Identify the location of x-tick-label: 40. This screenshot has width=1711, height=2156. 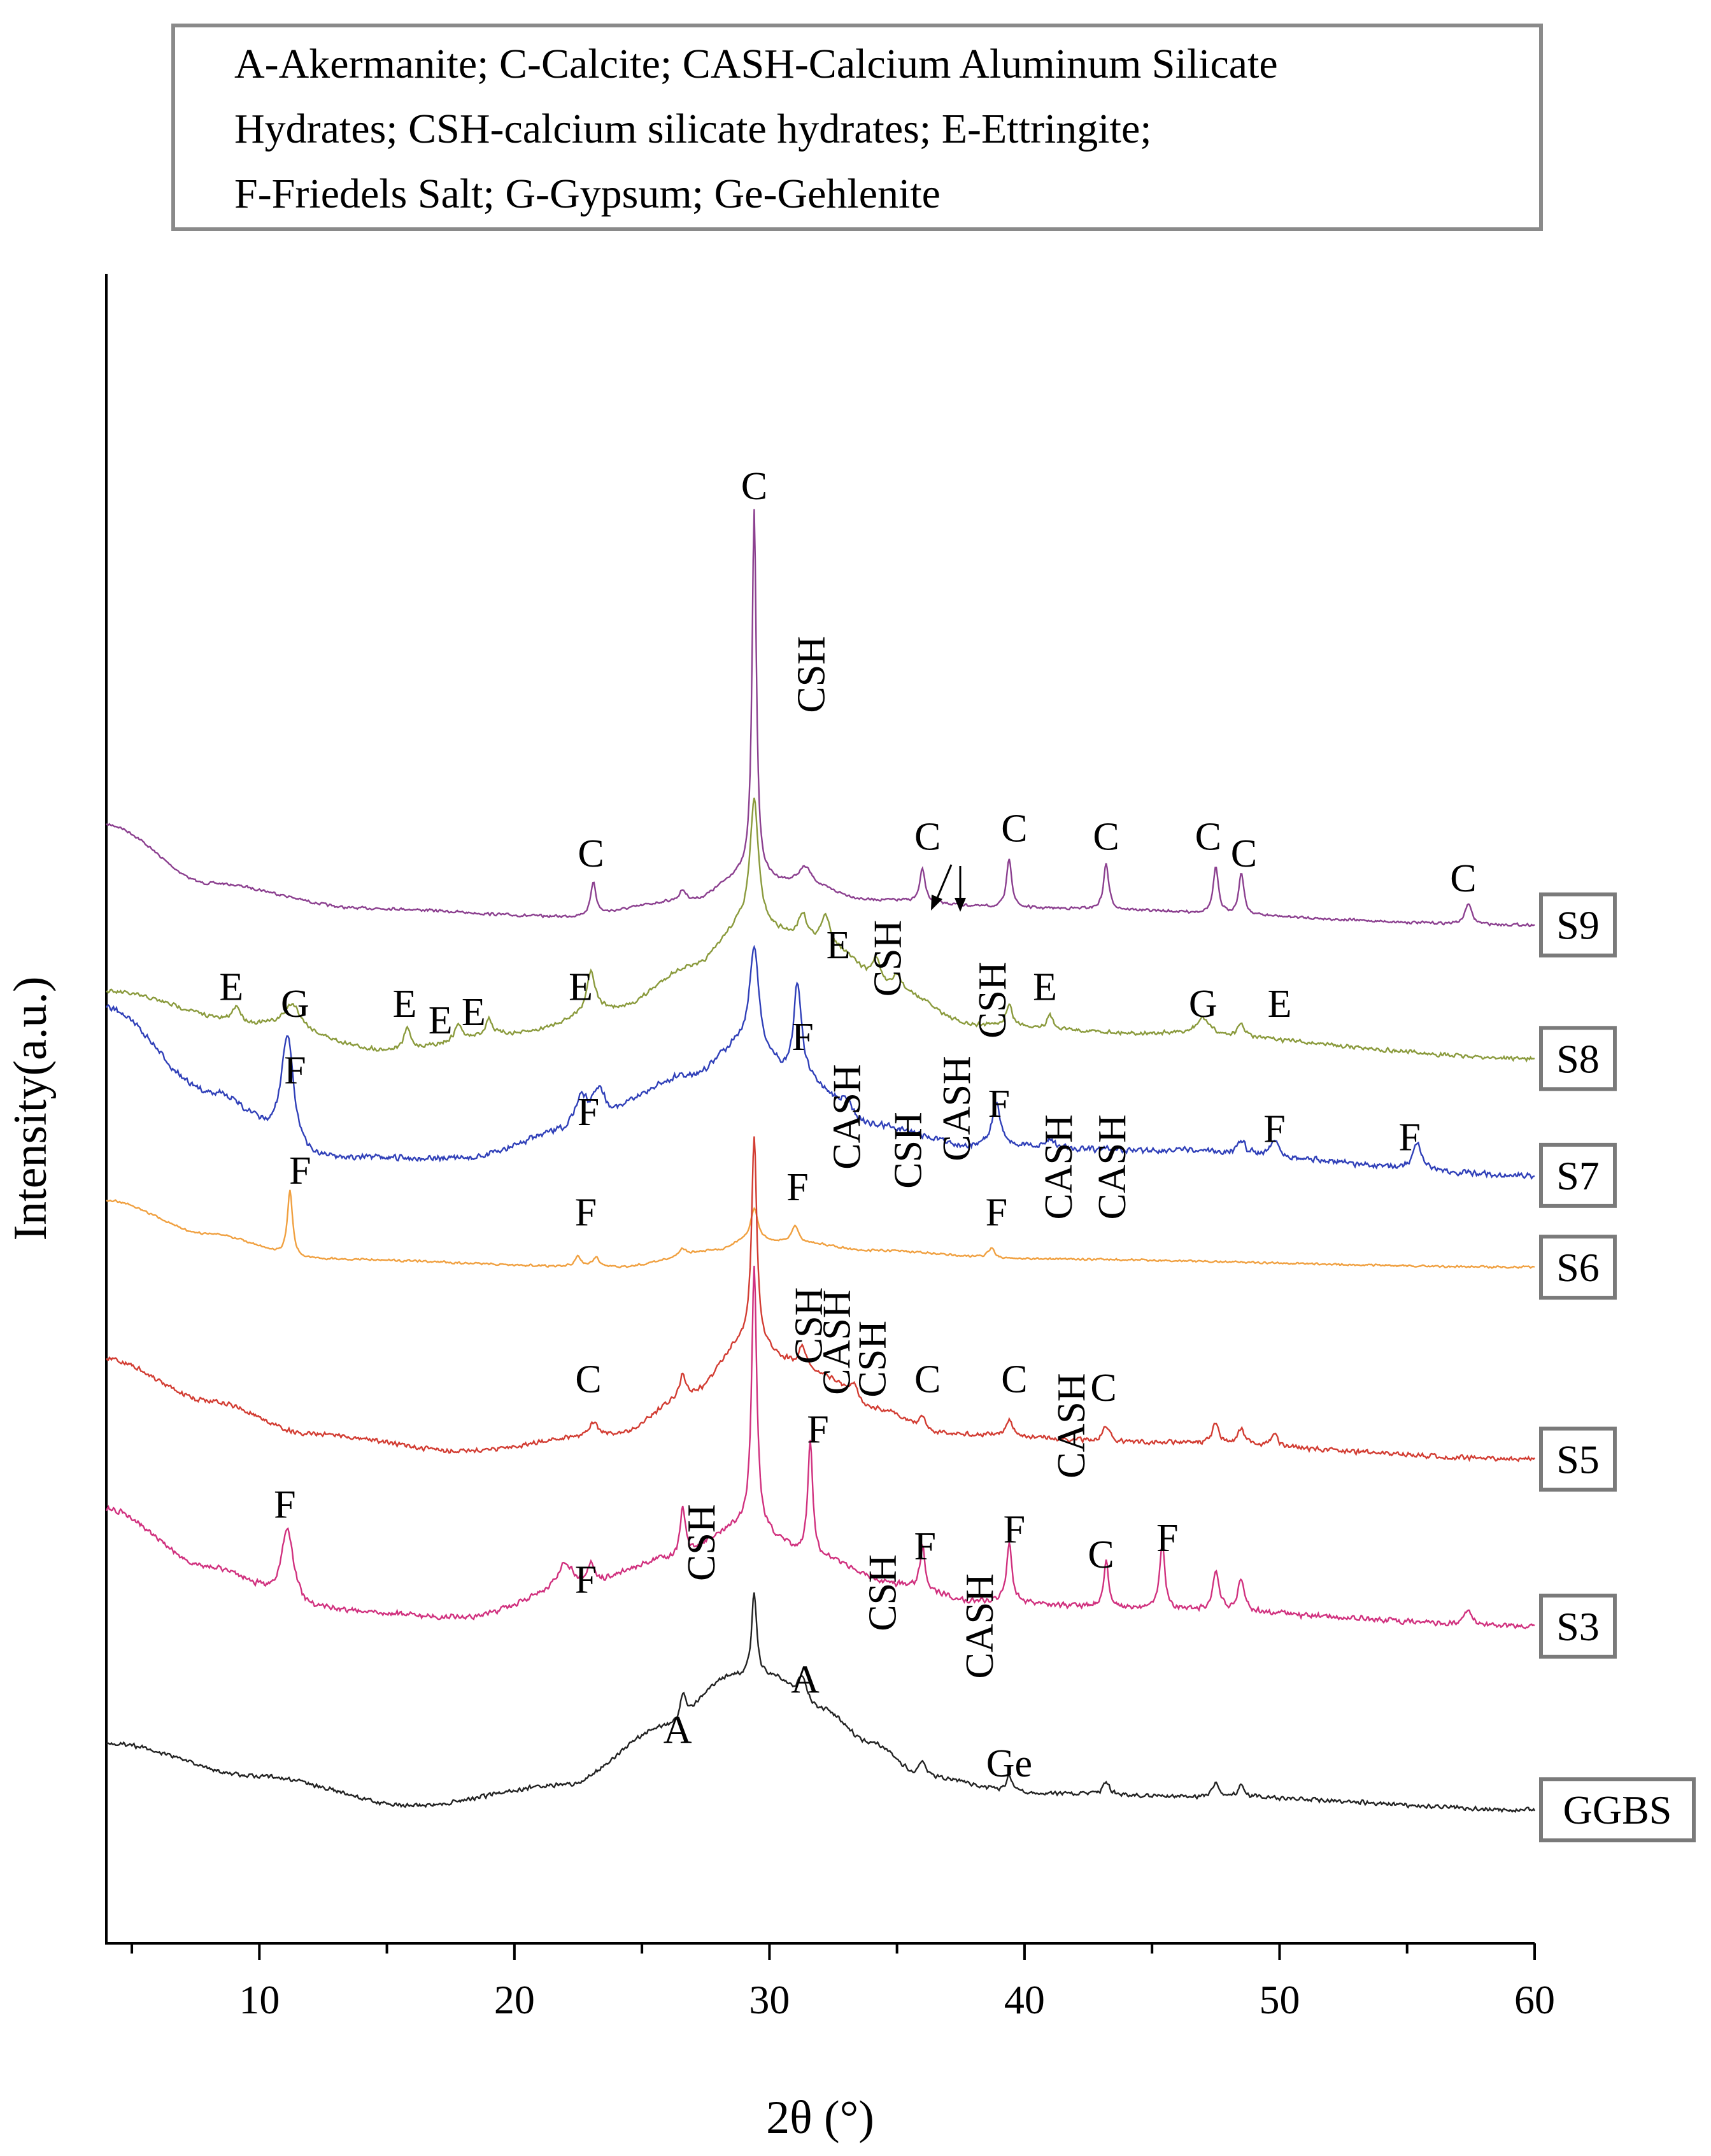
(1024, 1999).